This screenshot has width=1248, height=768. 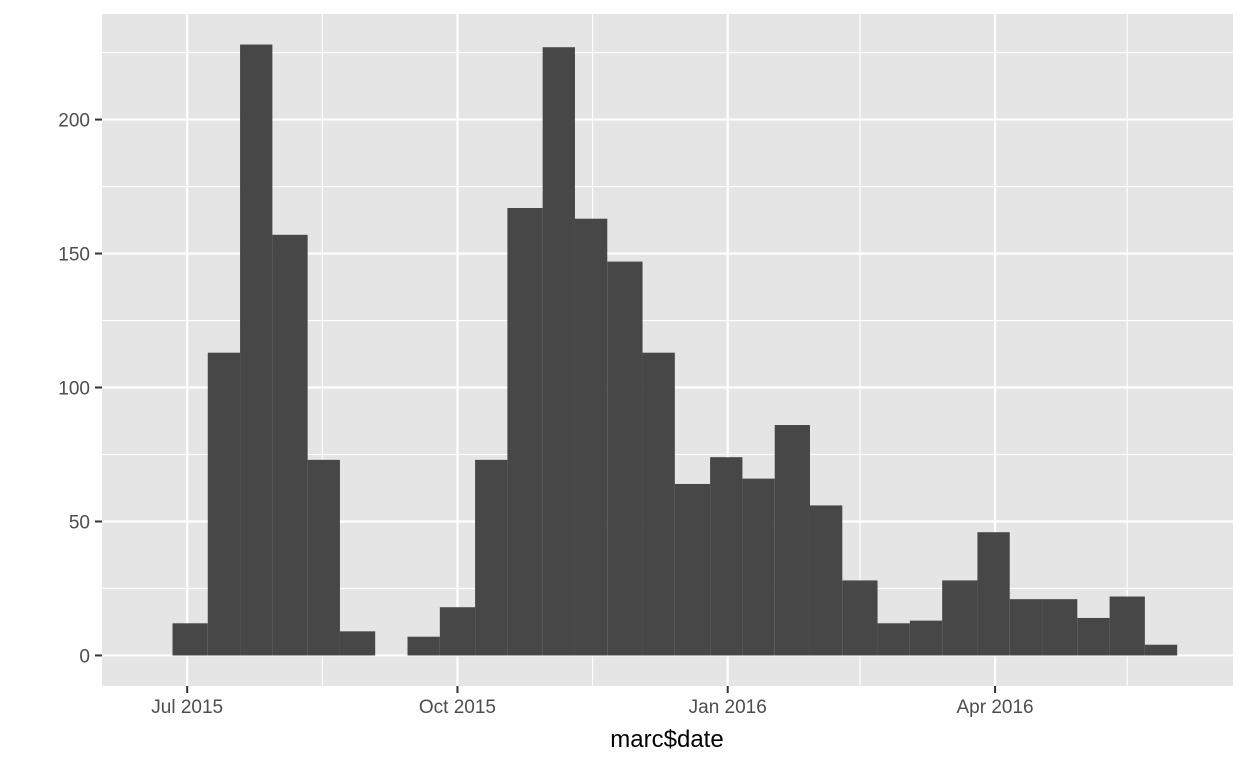 I want to click on y-axis: 0 50 100 150 200, so click(x=80, y=389).